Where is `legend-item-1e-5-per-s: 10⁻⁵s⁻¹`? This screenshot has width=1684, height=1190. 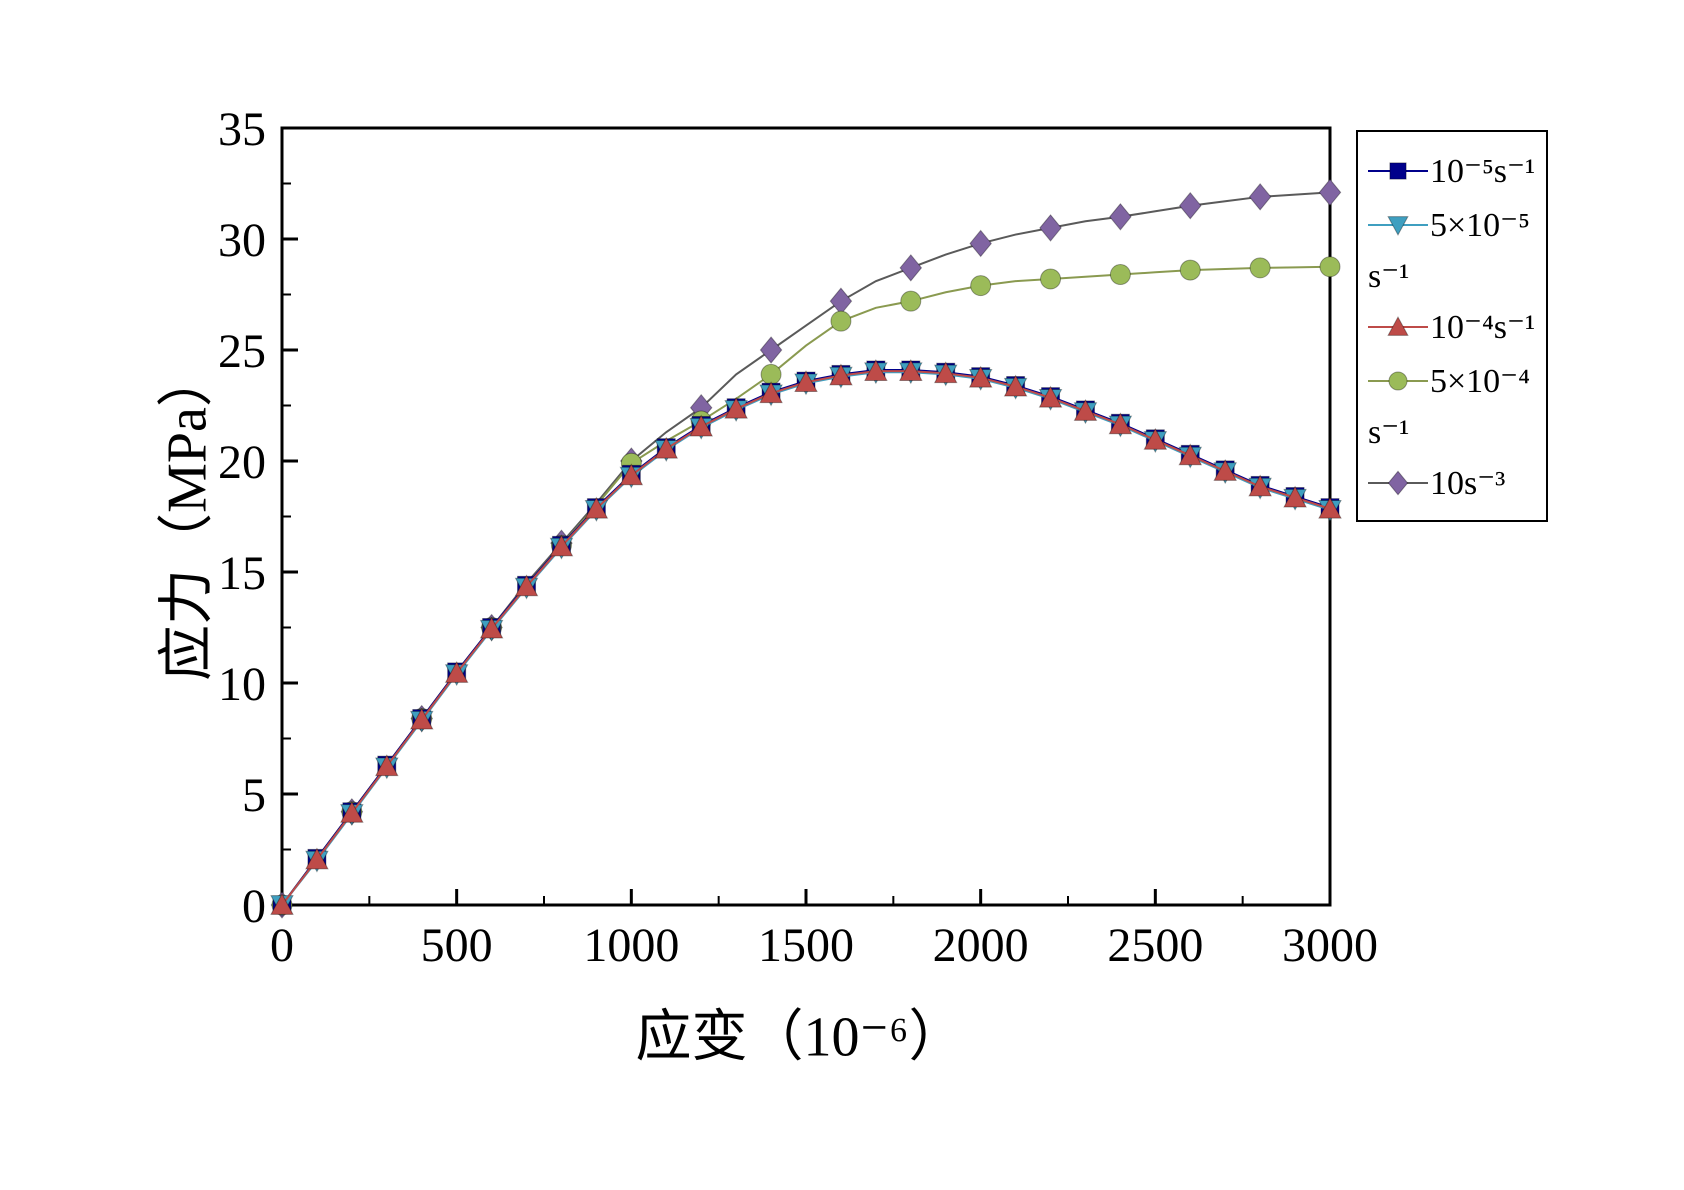 legend-item-1e-5-per-s: 10⁻⁵s⁻¹ is located at coordinates (1453, 171).